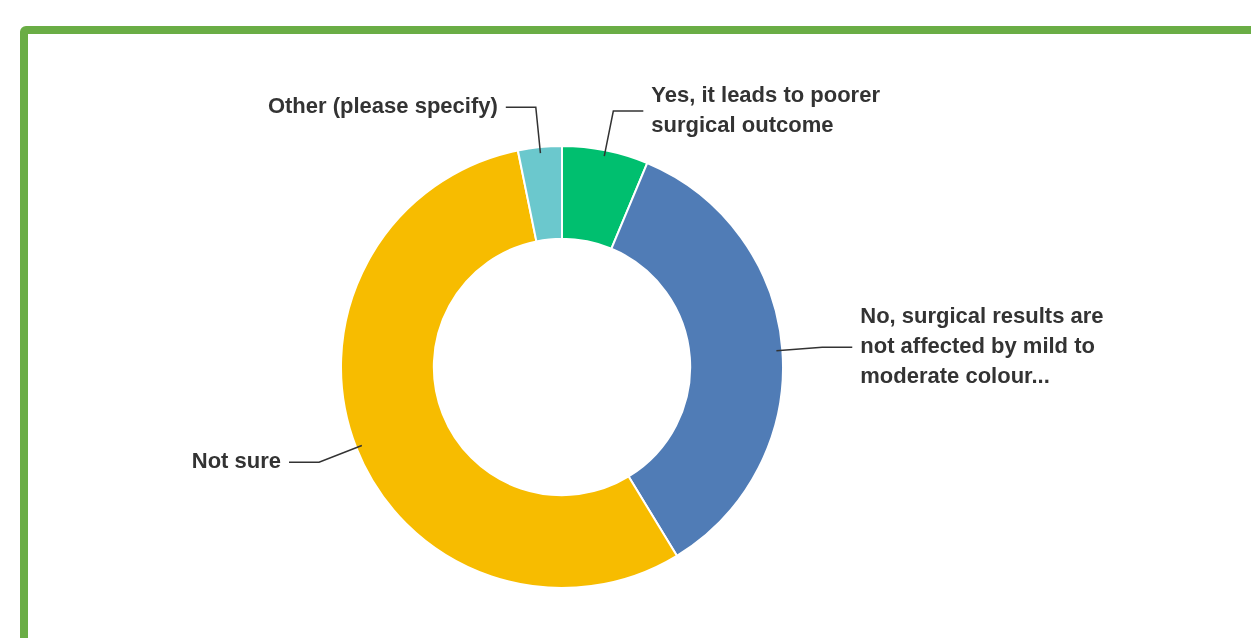 The width and height of the screenshot is (1251, 638). Describe the element at coordinates (766, 110) in the screenshot. I see `slice-label: Yes, it leads to poorer surgical outcome` at that location.